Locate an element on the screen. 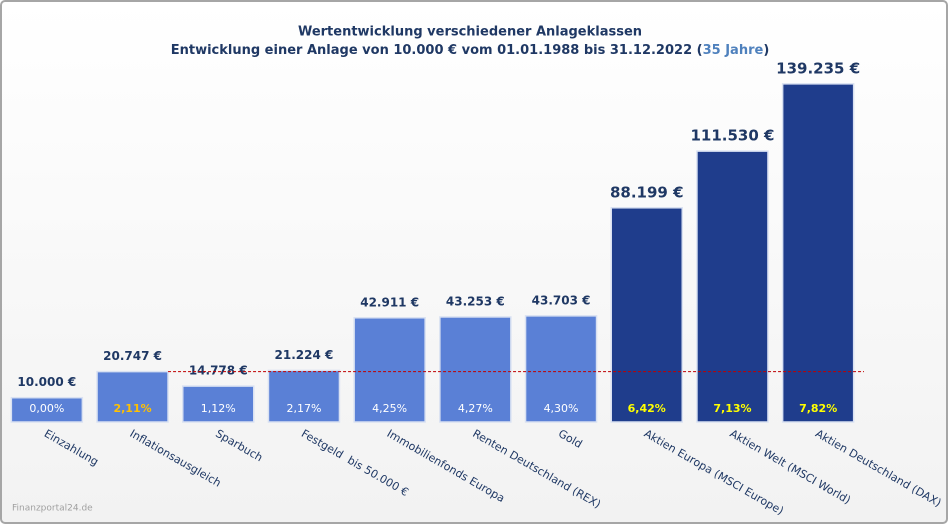  return-label: 2,17% is located at coordinates (303, 408).